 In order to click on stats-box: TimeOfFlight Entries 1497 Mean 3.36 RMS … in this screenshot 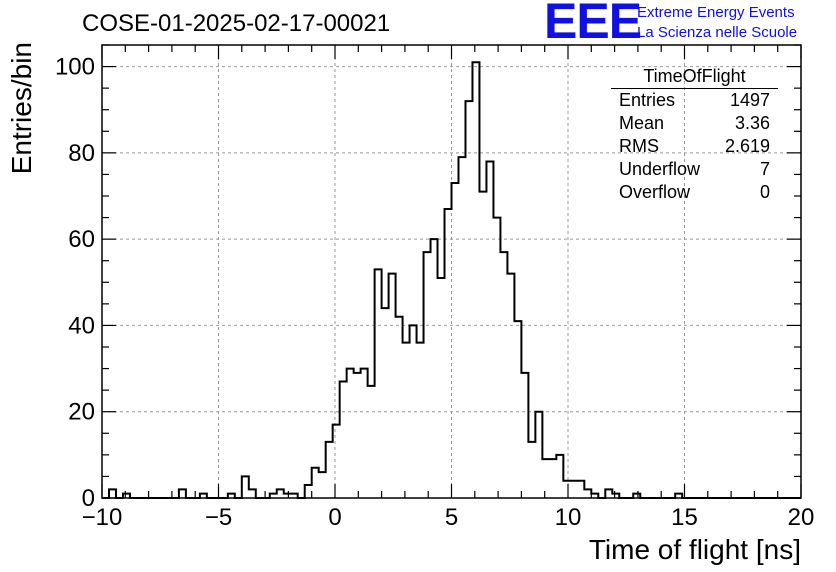, I will do `click(694, 135)`.